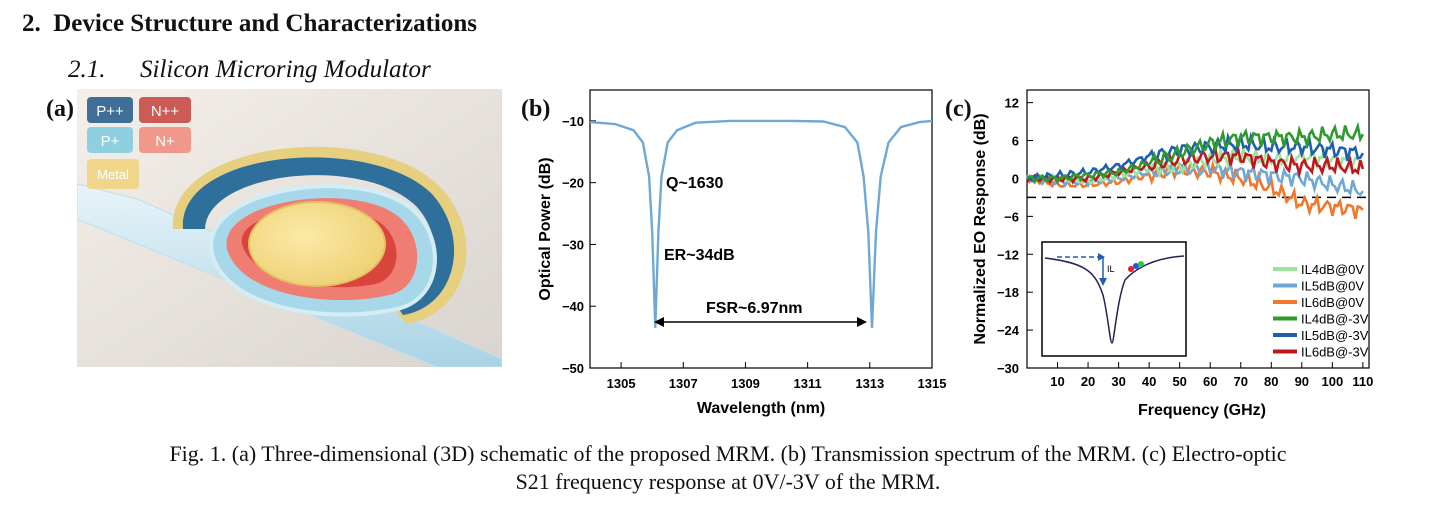  I want to click on x-tick-label: 20, so click(1088, 381).